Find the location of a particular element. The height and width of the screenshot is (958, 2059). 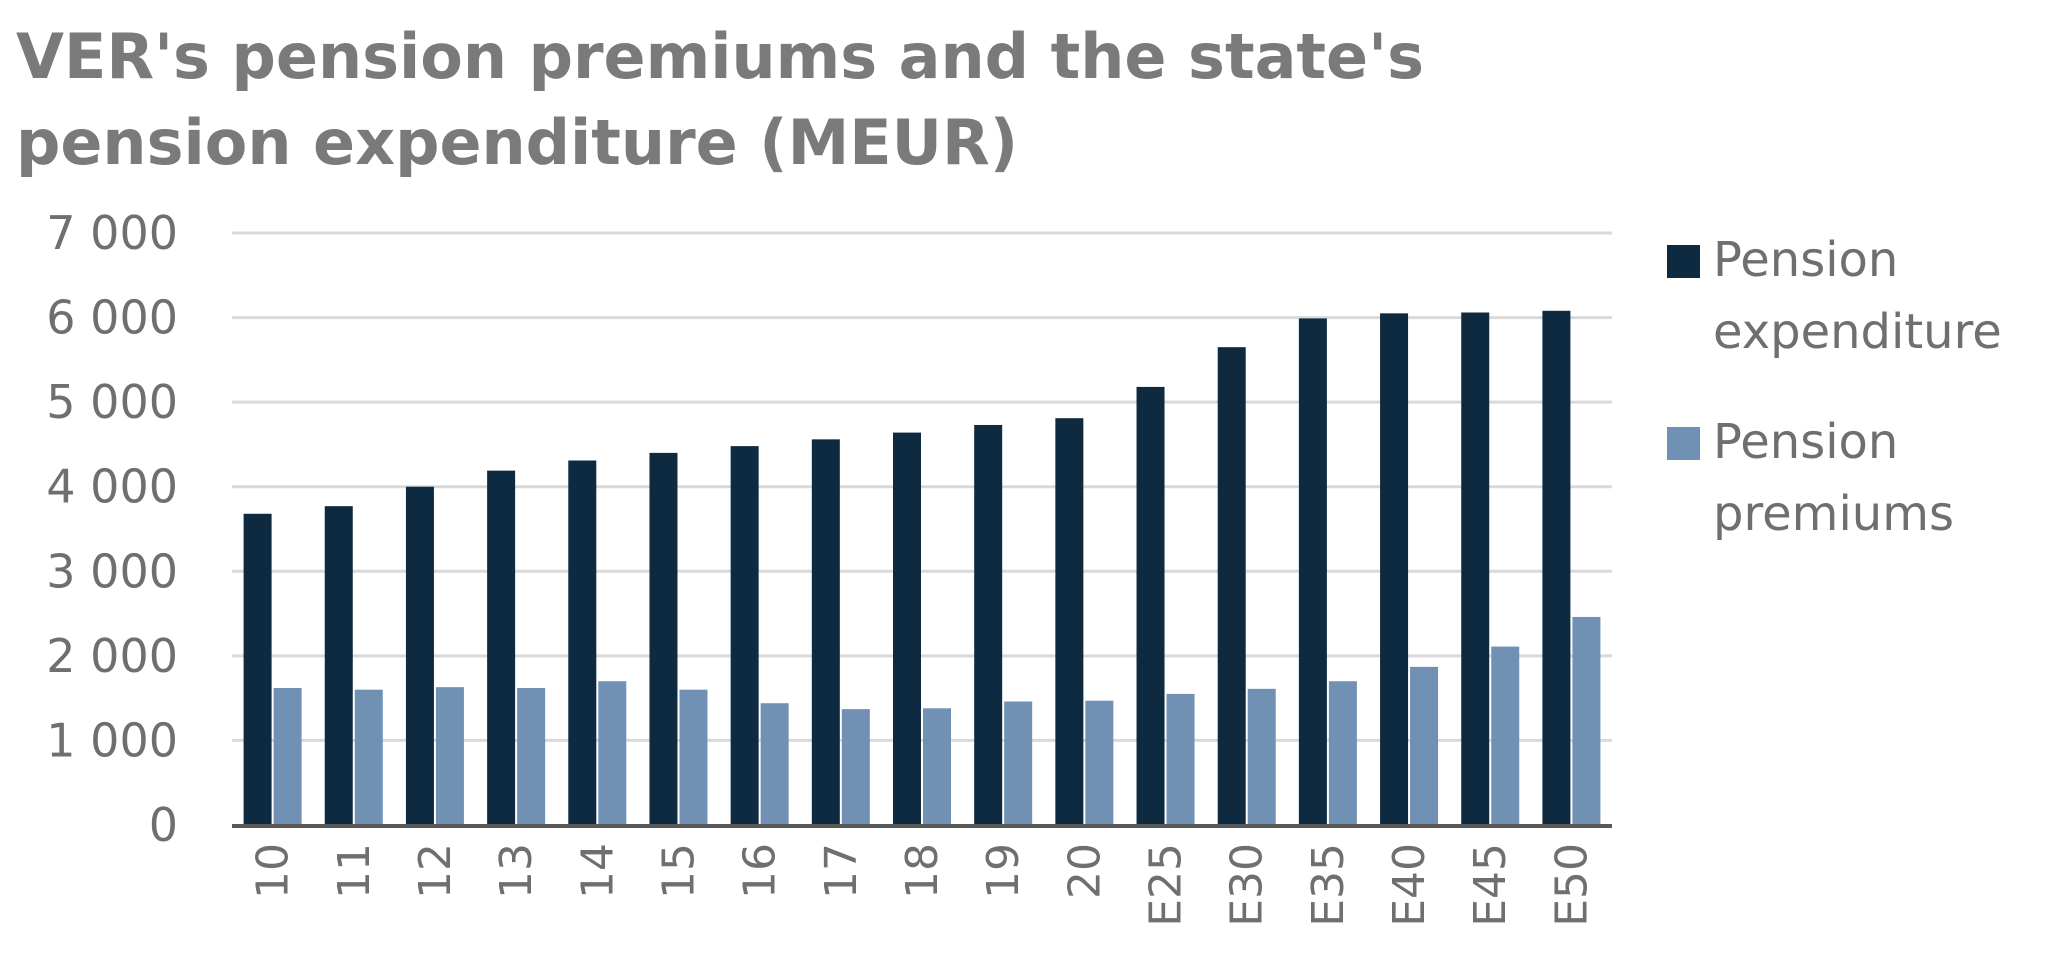

x-tick-label: E25 is located at coordinates (1166, 885).